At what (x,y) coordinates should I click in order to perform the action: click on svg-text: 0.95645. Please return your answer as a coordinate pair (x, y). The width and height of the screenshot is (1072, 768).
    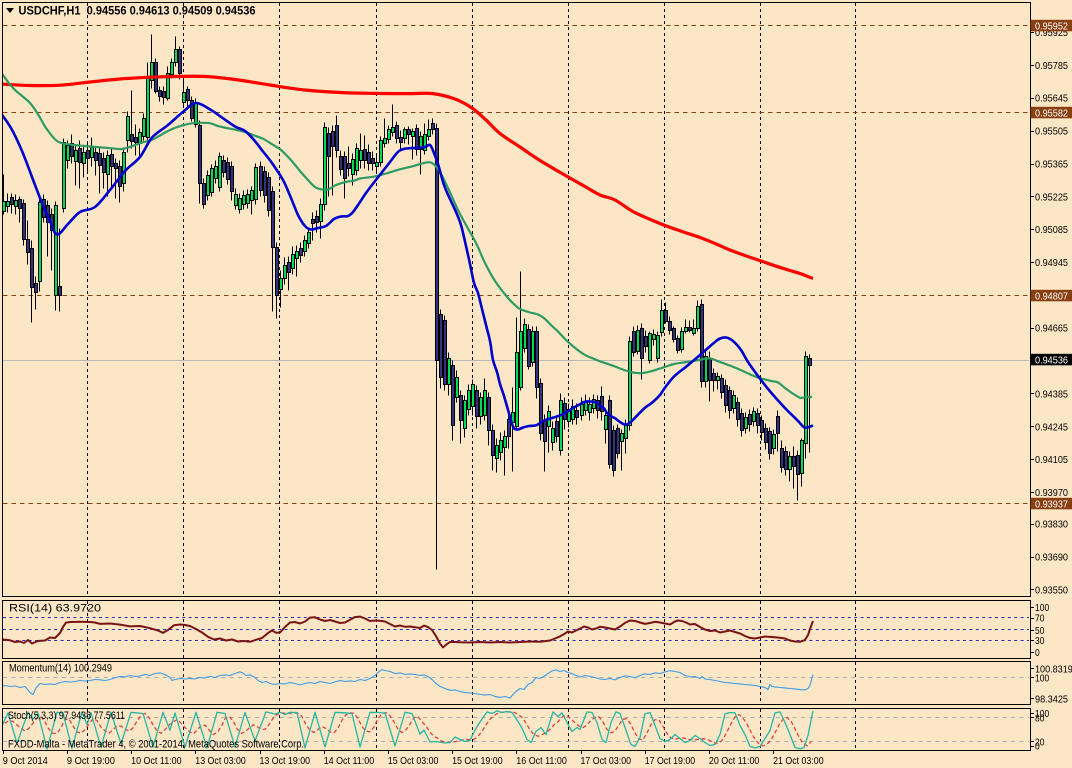
    Looking at the image, I should click on (1051, 99).